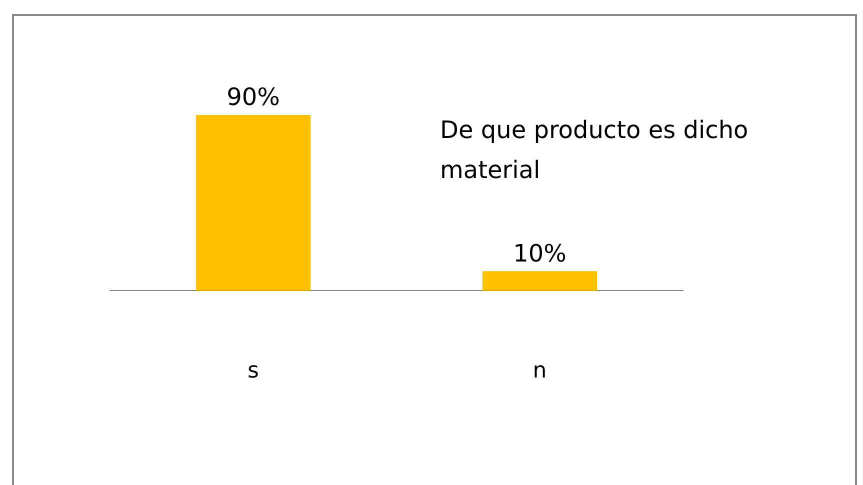 Image resolution: width=863 pixels, height=485 pixels. Describe the element at coordinates (539, 253) in the screenshot. I see `data-label: 10%` at that location.